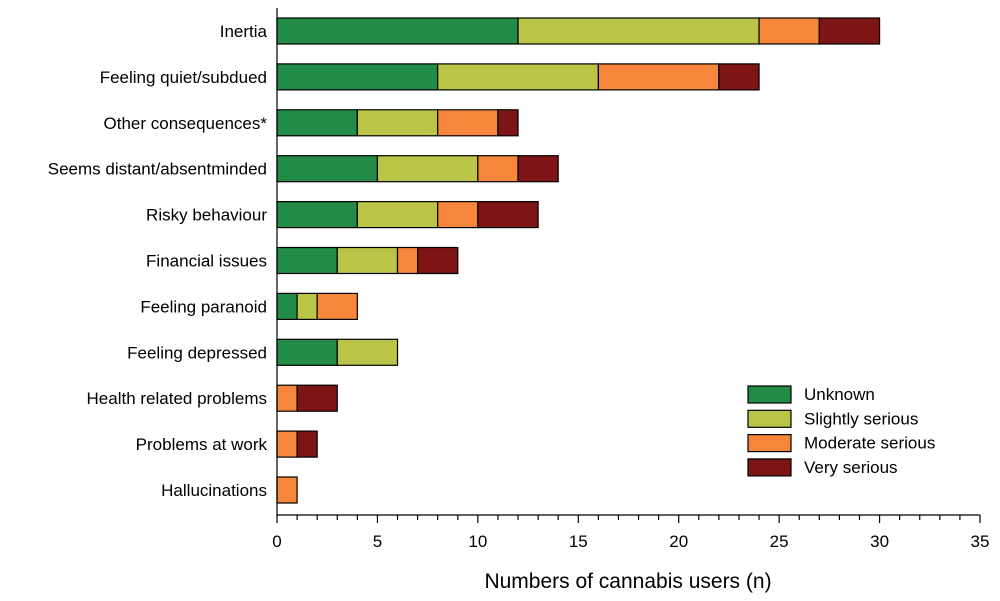 The image size is (1000, 601). What do you see at coordinates (206, 215) in the screenshot?
I see `category-label: Risky behaviour` at bounding box center [206, 215].